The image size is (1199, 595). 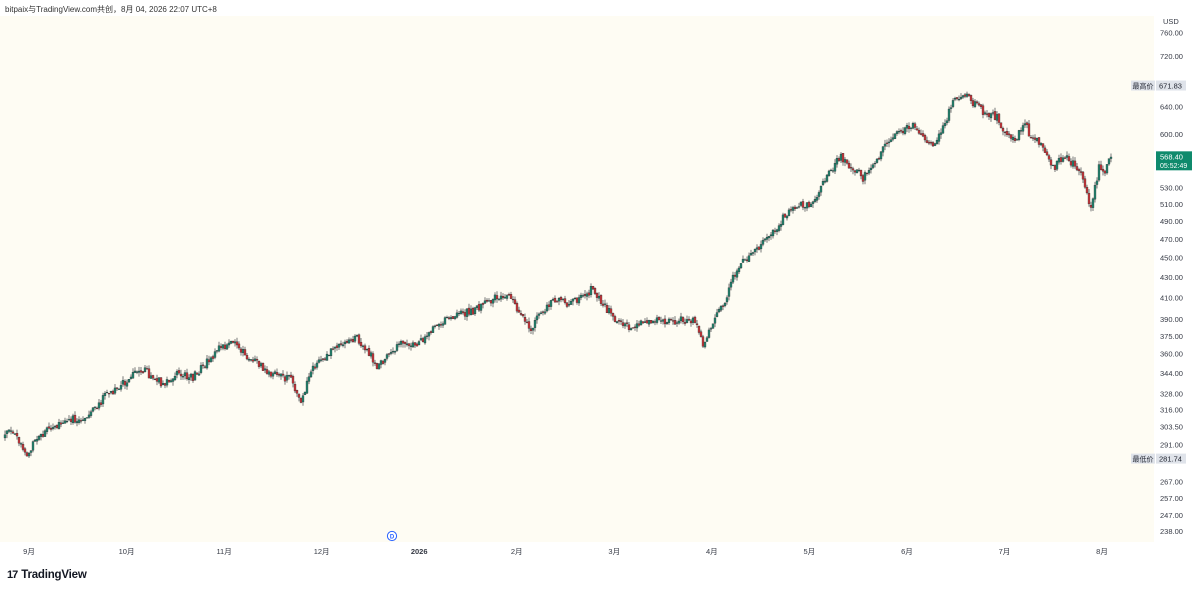 What do you see at coordinates (1174, 161) in the screenshot?
I see `current-price-label: 568.40 05:52:49` at bounding box center [1174, 161].